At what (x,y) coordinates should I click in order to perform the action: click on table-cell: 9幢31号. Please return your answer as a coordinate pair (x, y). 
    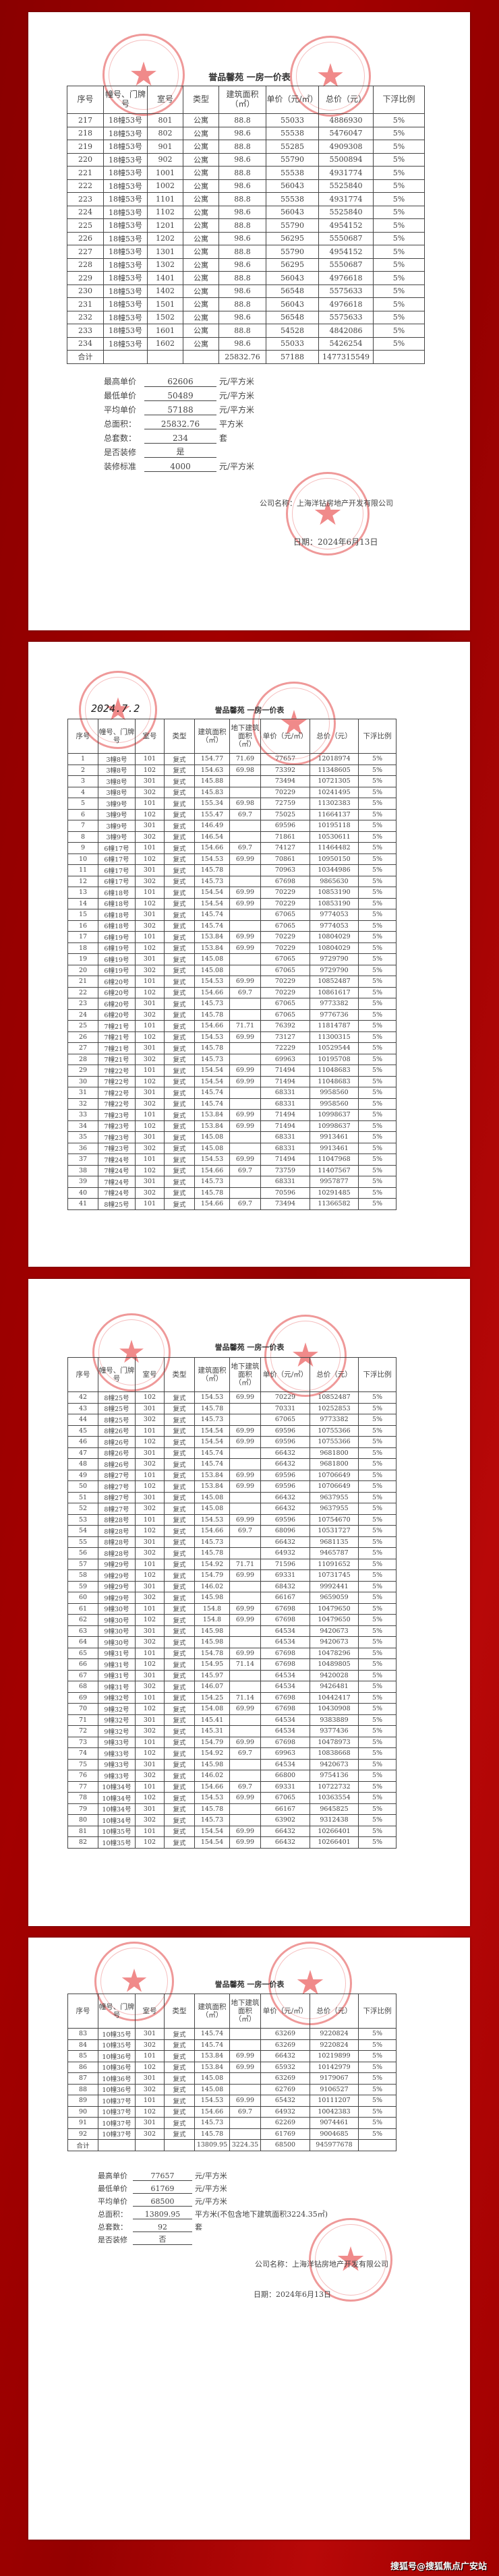
    Looking at the image, I should click on (117, 1675).